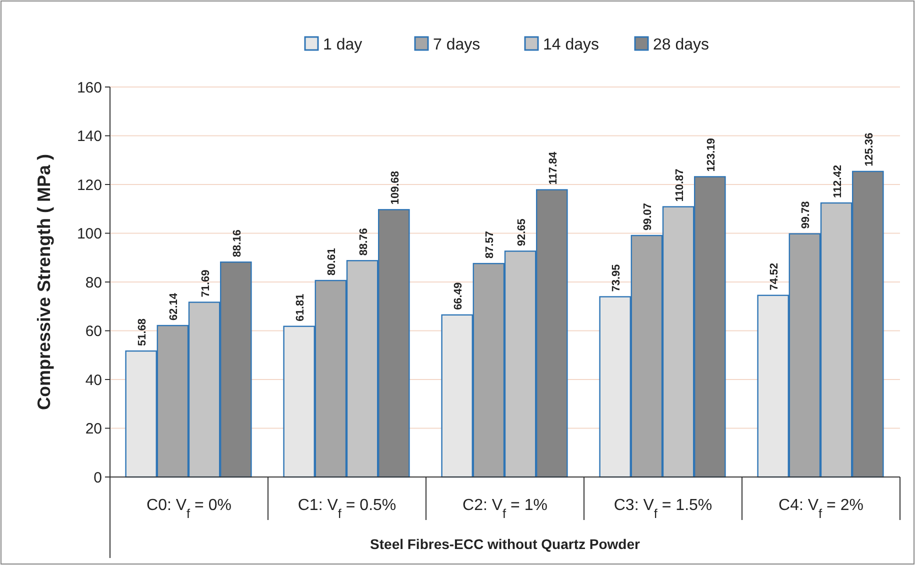 This screenshot has width=915, height=565. I want to click on y-tick-label: 40, so click(93, 380).